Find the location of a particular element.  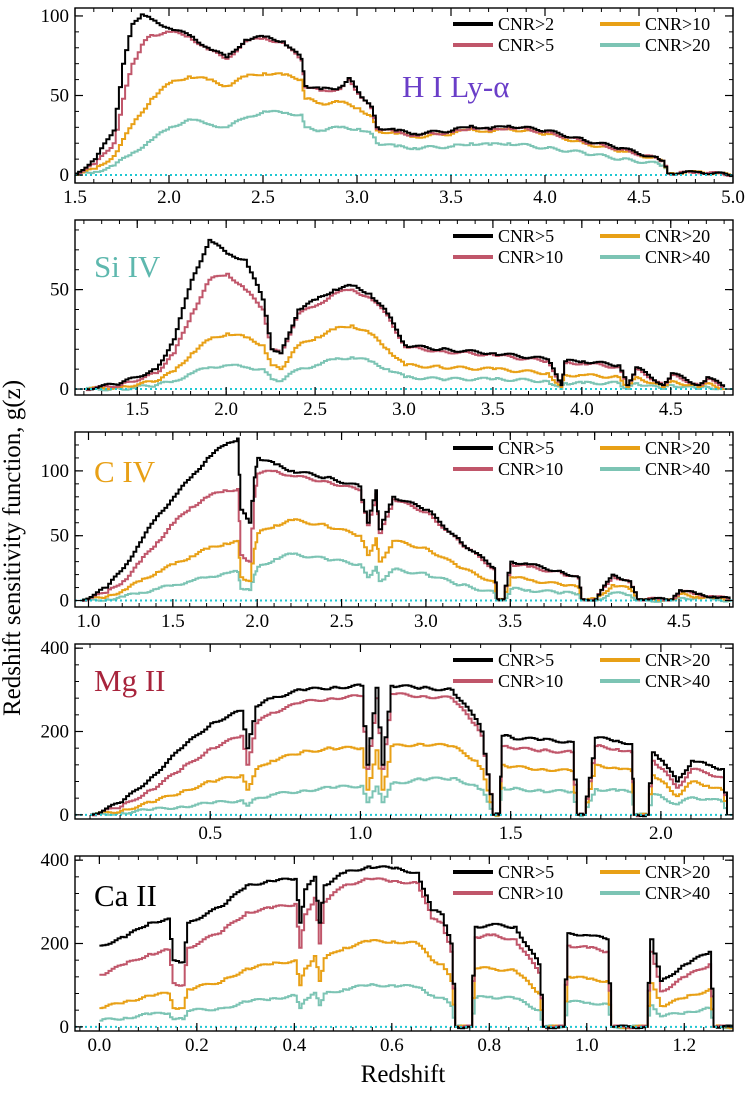

ion-label: C IV is located at coordinates (125, 471).